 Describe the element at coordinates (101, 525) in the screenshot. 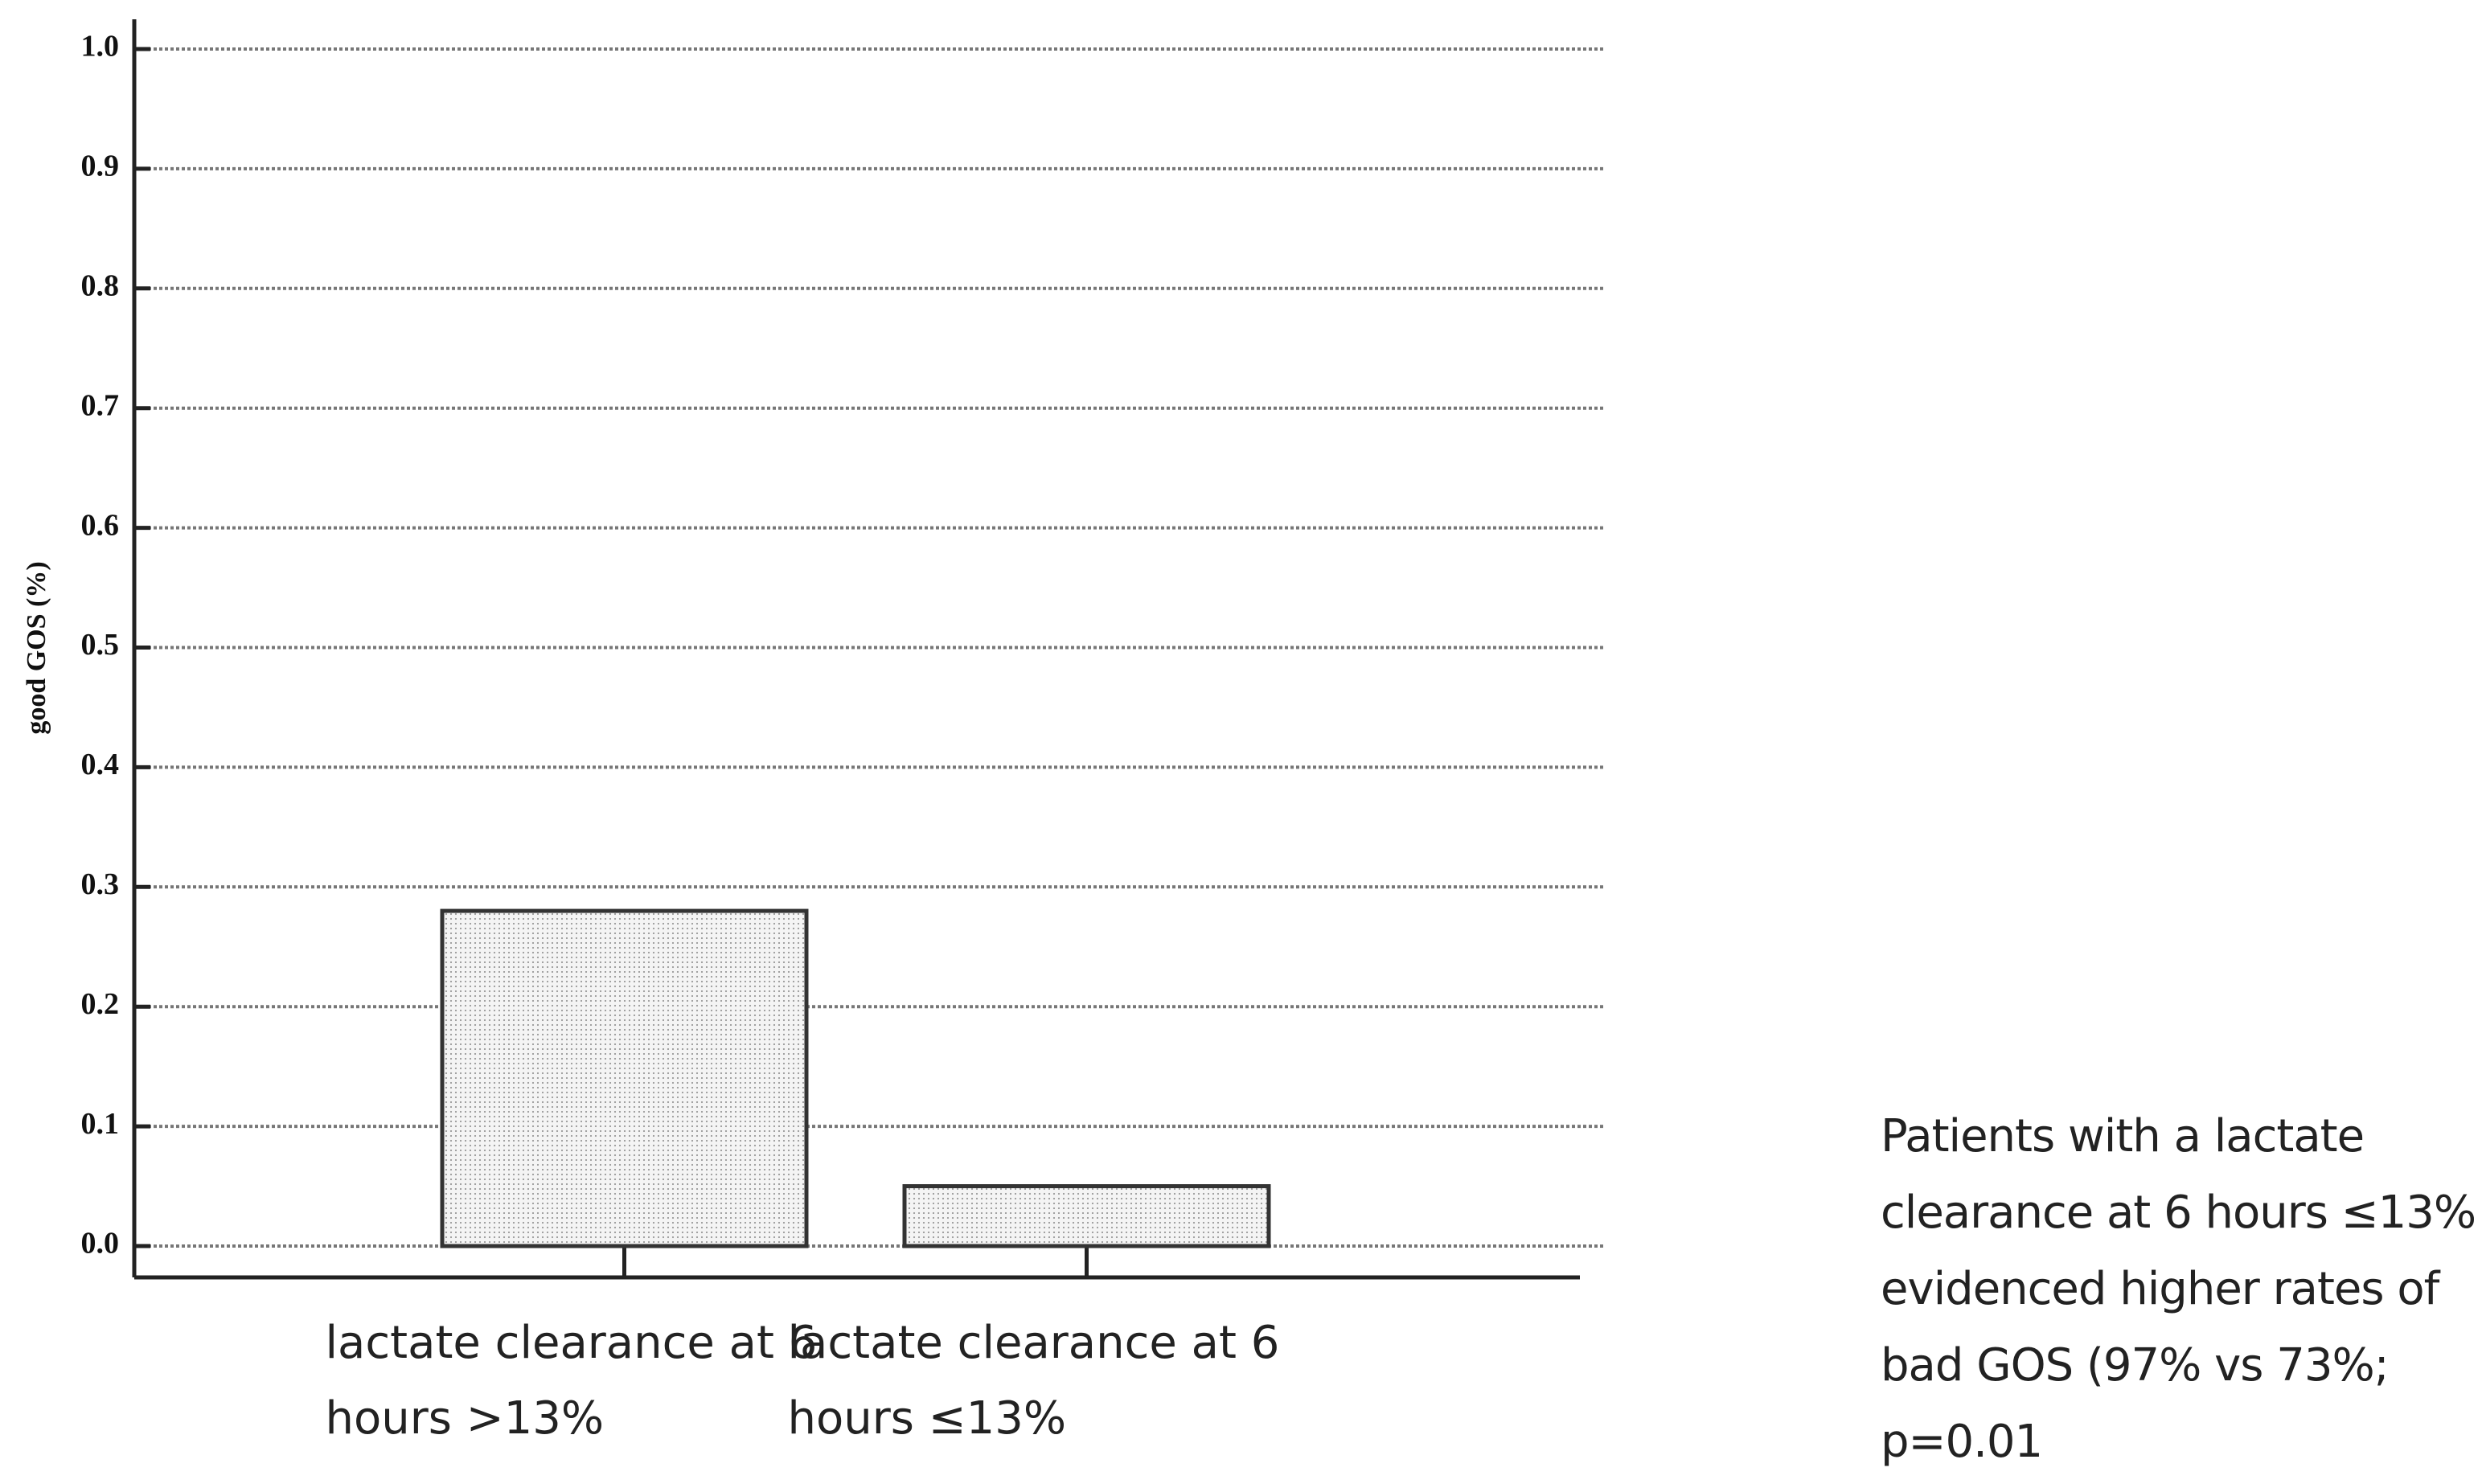

I see `y-tick-label: 0.6` at that location.